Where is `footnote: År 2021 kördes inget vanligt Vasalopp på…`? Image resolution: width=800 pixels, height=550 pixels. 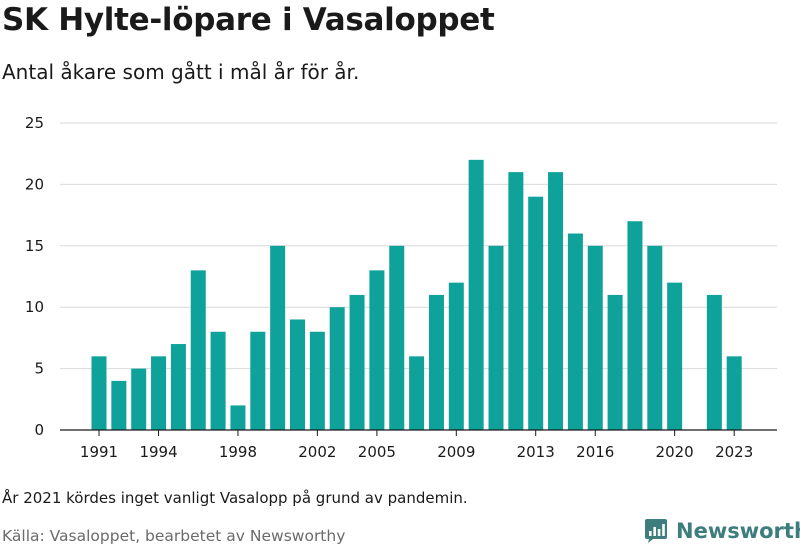
footnote: År 2021 kördes inget vanligt Vasalopp på… is located at coordinates (235, 498).